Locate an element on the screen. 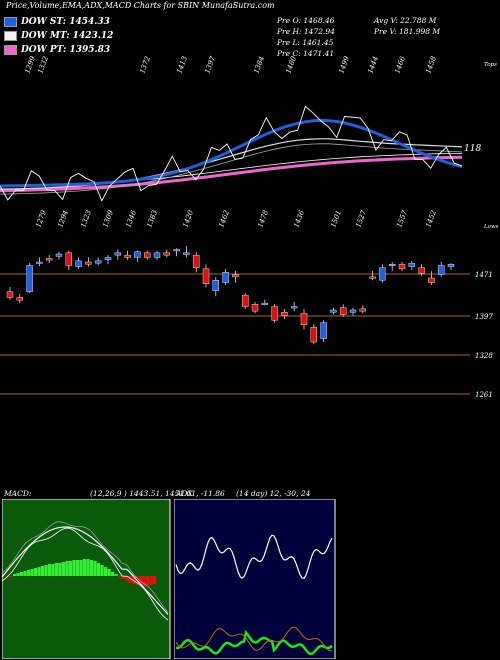 Image resolution: width=500 pixels, height=660 pixels. adx-panel is located at coordinates (255, 579).